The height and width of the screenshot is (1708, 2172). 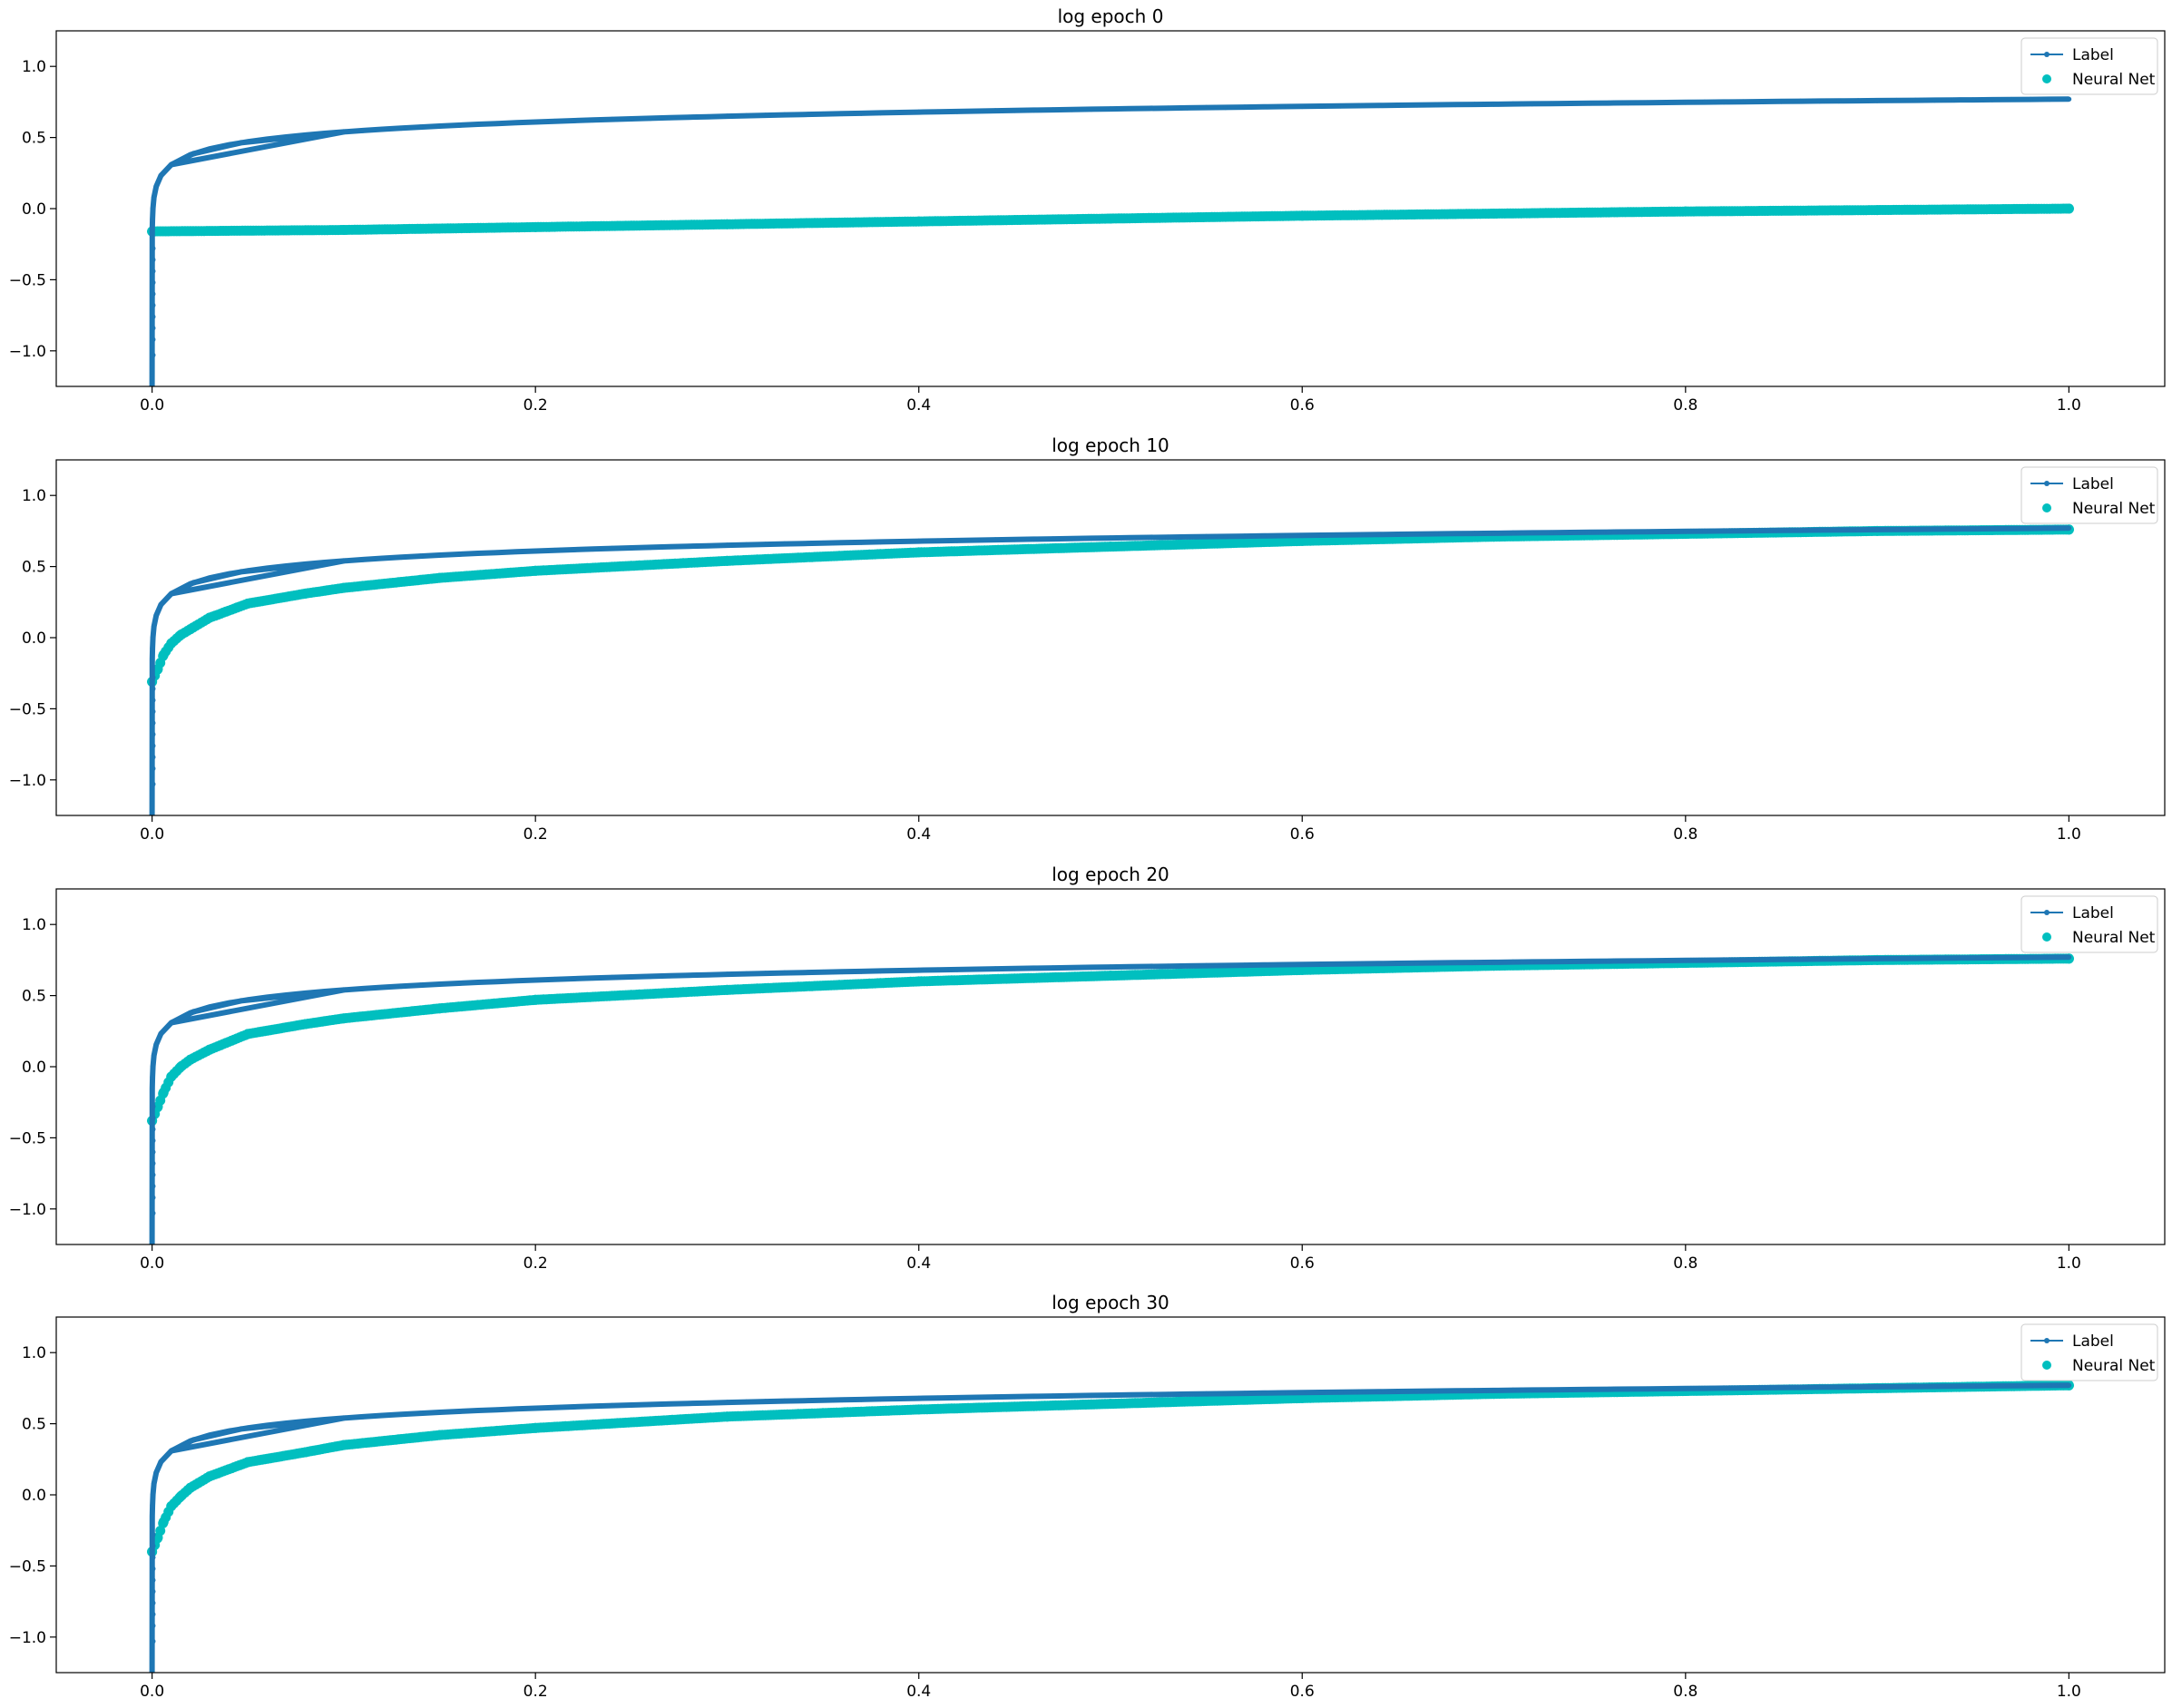 I want to click on x-axis: 0.0 0.2 0.4 0.6 0.8 1.0, so click(x=1110, y=1687).